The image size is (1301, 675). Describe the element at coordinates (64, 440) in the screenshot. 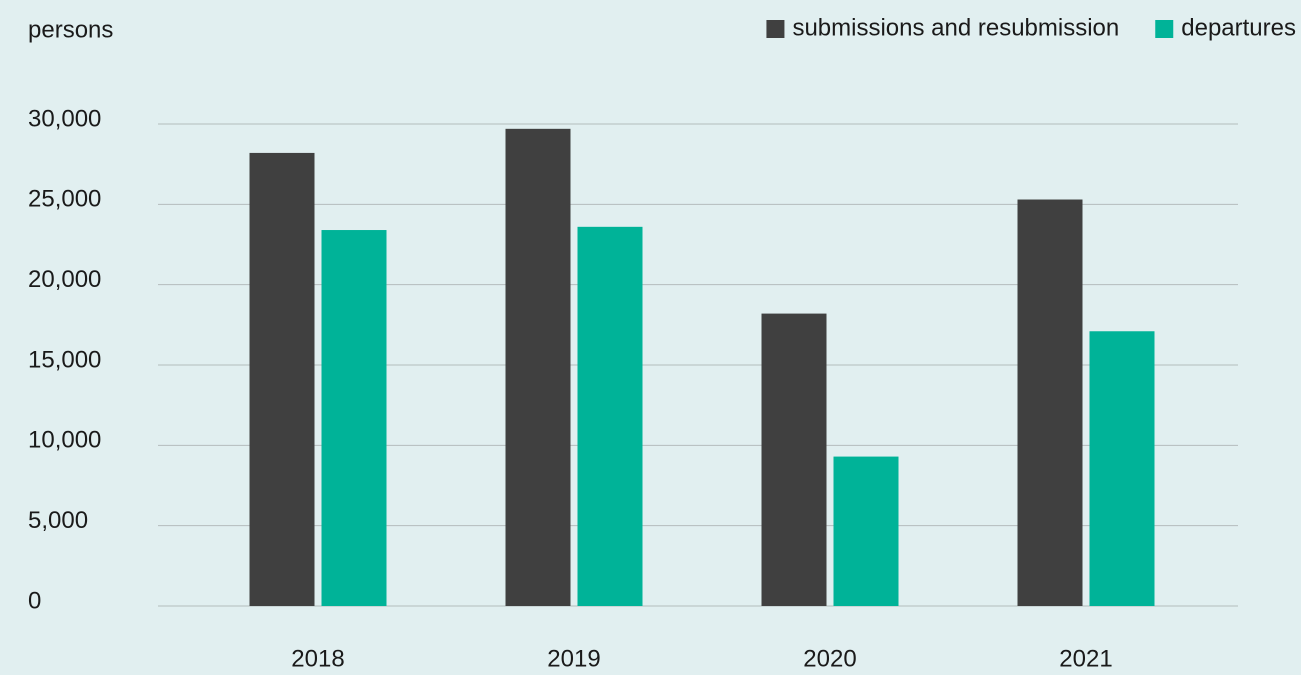

I see `y-tick-label: 10,000` at that location.